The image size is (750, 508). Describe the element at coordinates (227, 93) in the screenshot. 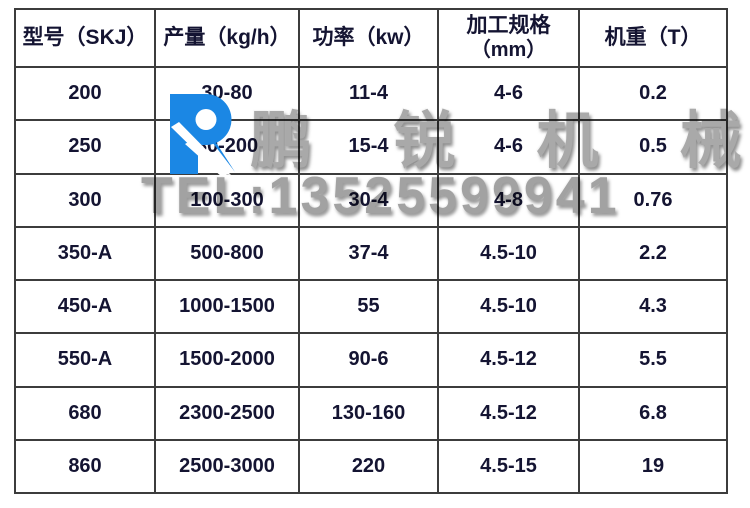

I see `cell-output: 30-80` at that location.